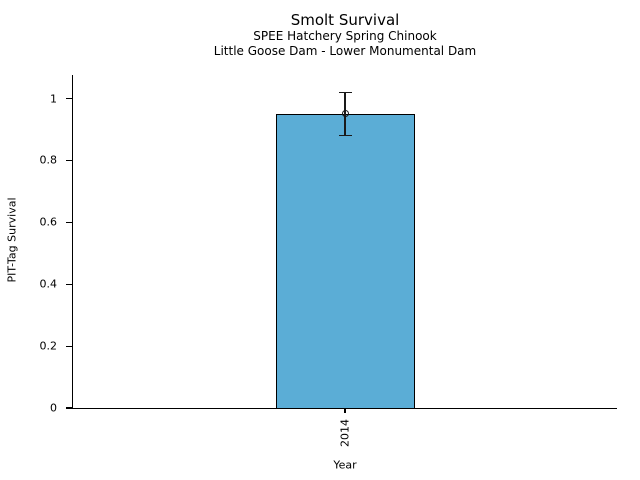 Image resolution: width=640 pixels, height=480 pixels. What do you see at coordinates (345, 261) in the screenshot?
I see `bar-2014` at bounding box center [345, 261].